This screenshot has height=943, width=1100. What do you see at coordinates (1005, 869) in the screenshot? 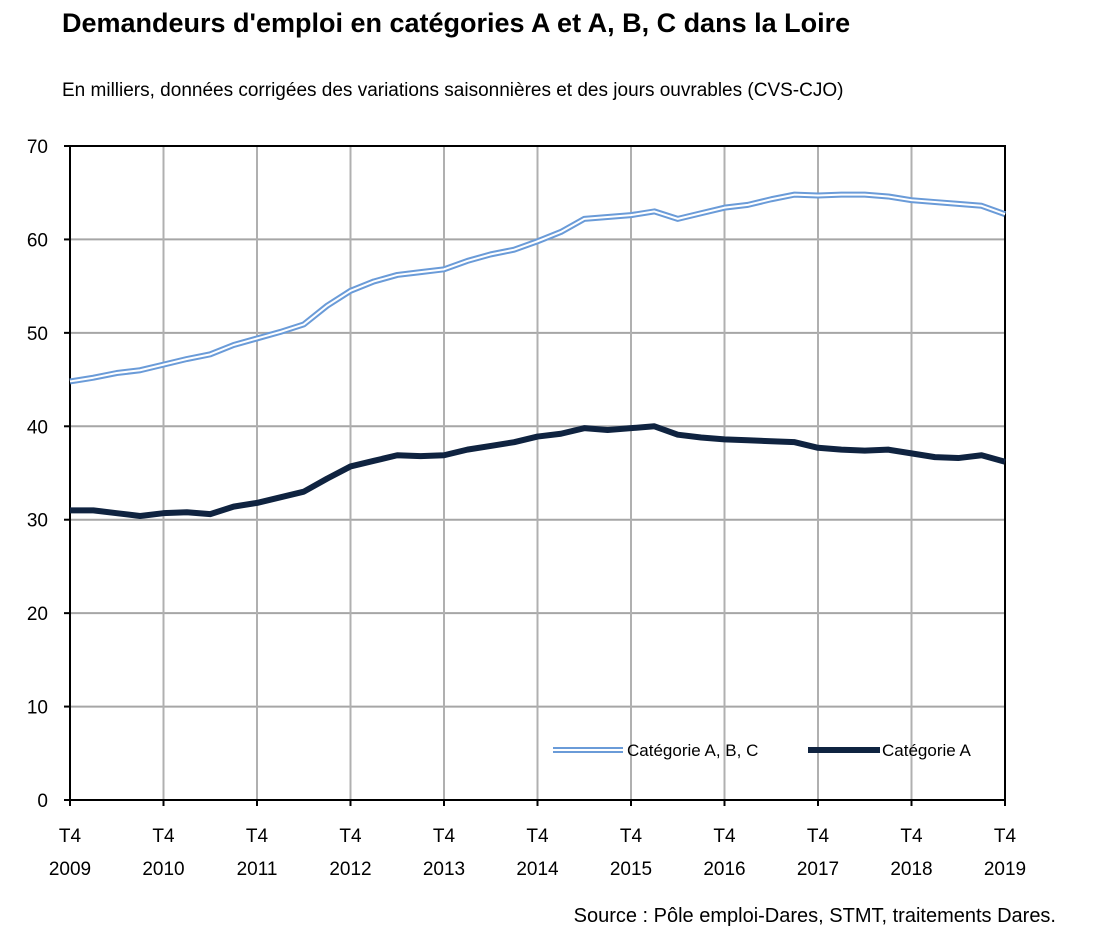
I see `x-tick-label-year: 2019` at bounding box center [1005, 869].